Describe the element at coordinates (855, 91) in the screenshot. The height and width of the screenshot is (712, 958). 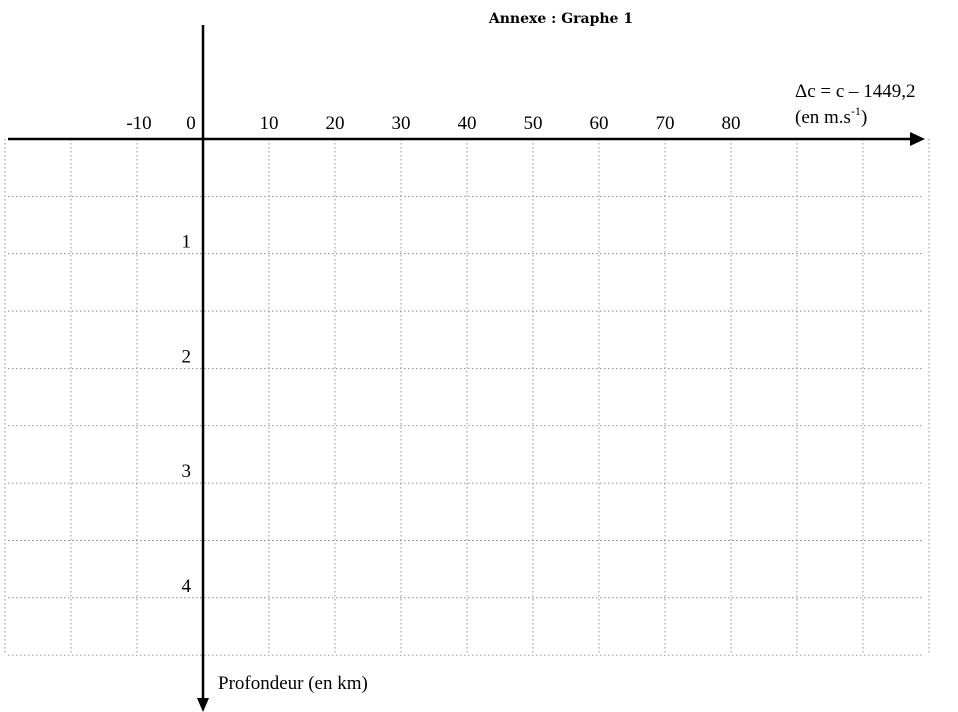
I see `x-axis-label: Δc = c – 1449,2` at that location.